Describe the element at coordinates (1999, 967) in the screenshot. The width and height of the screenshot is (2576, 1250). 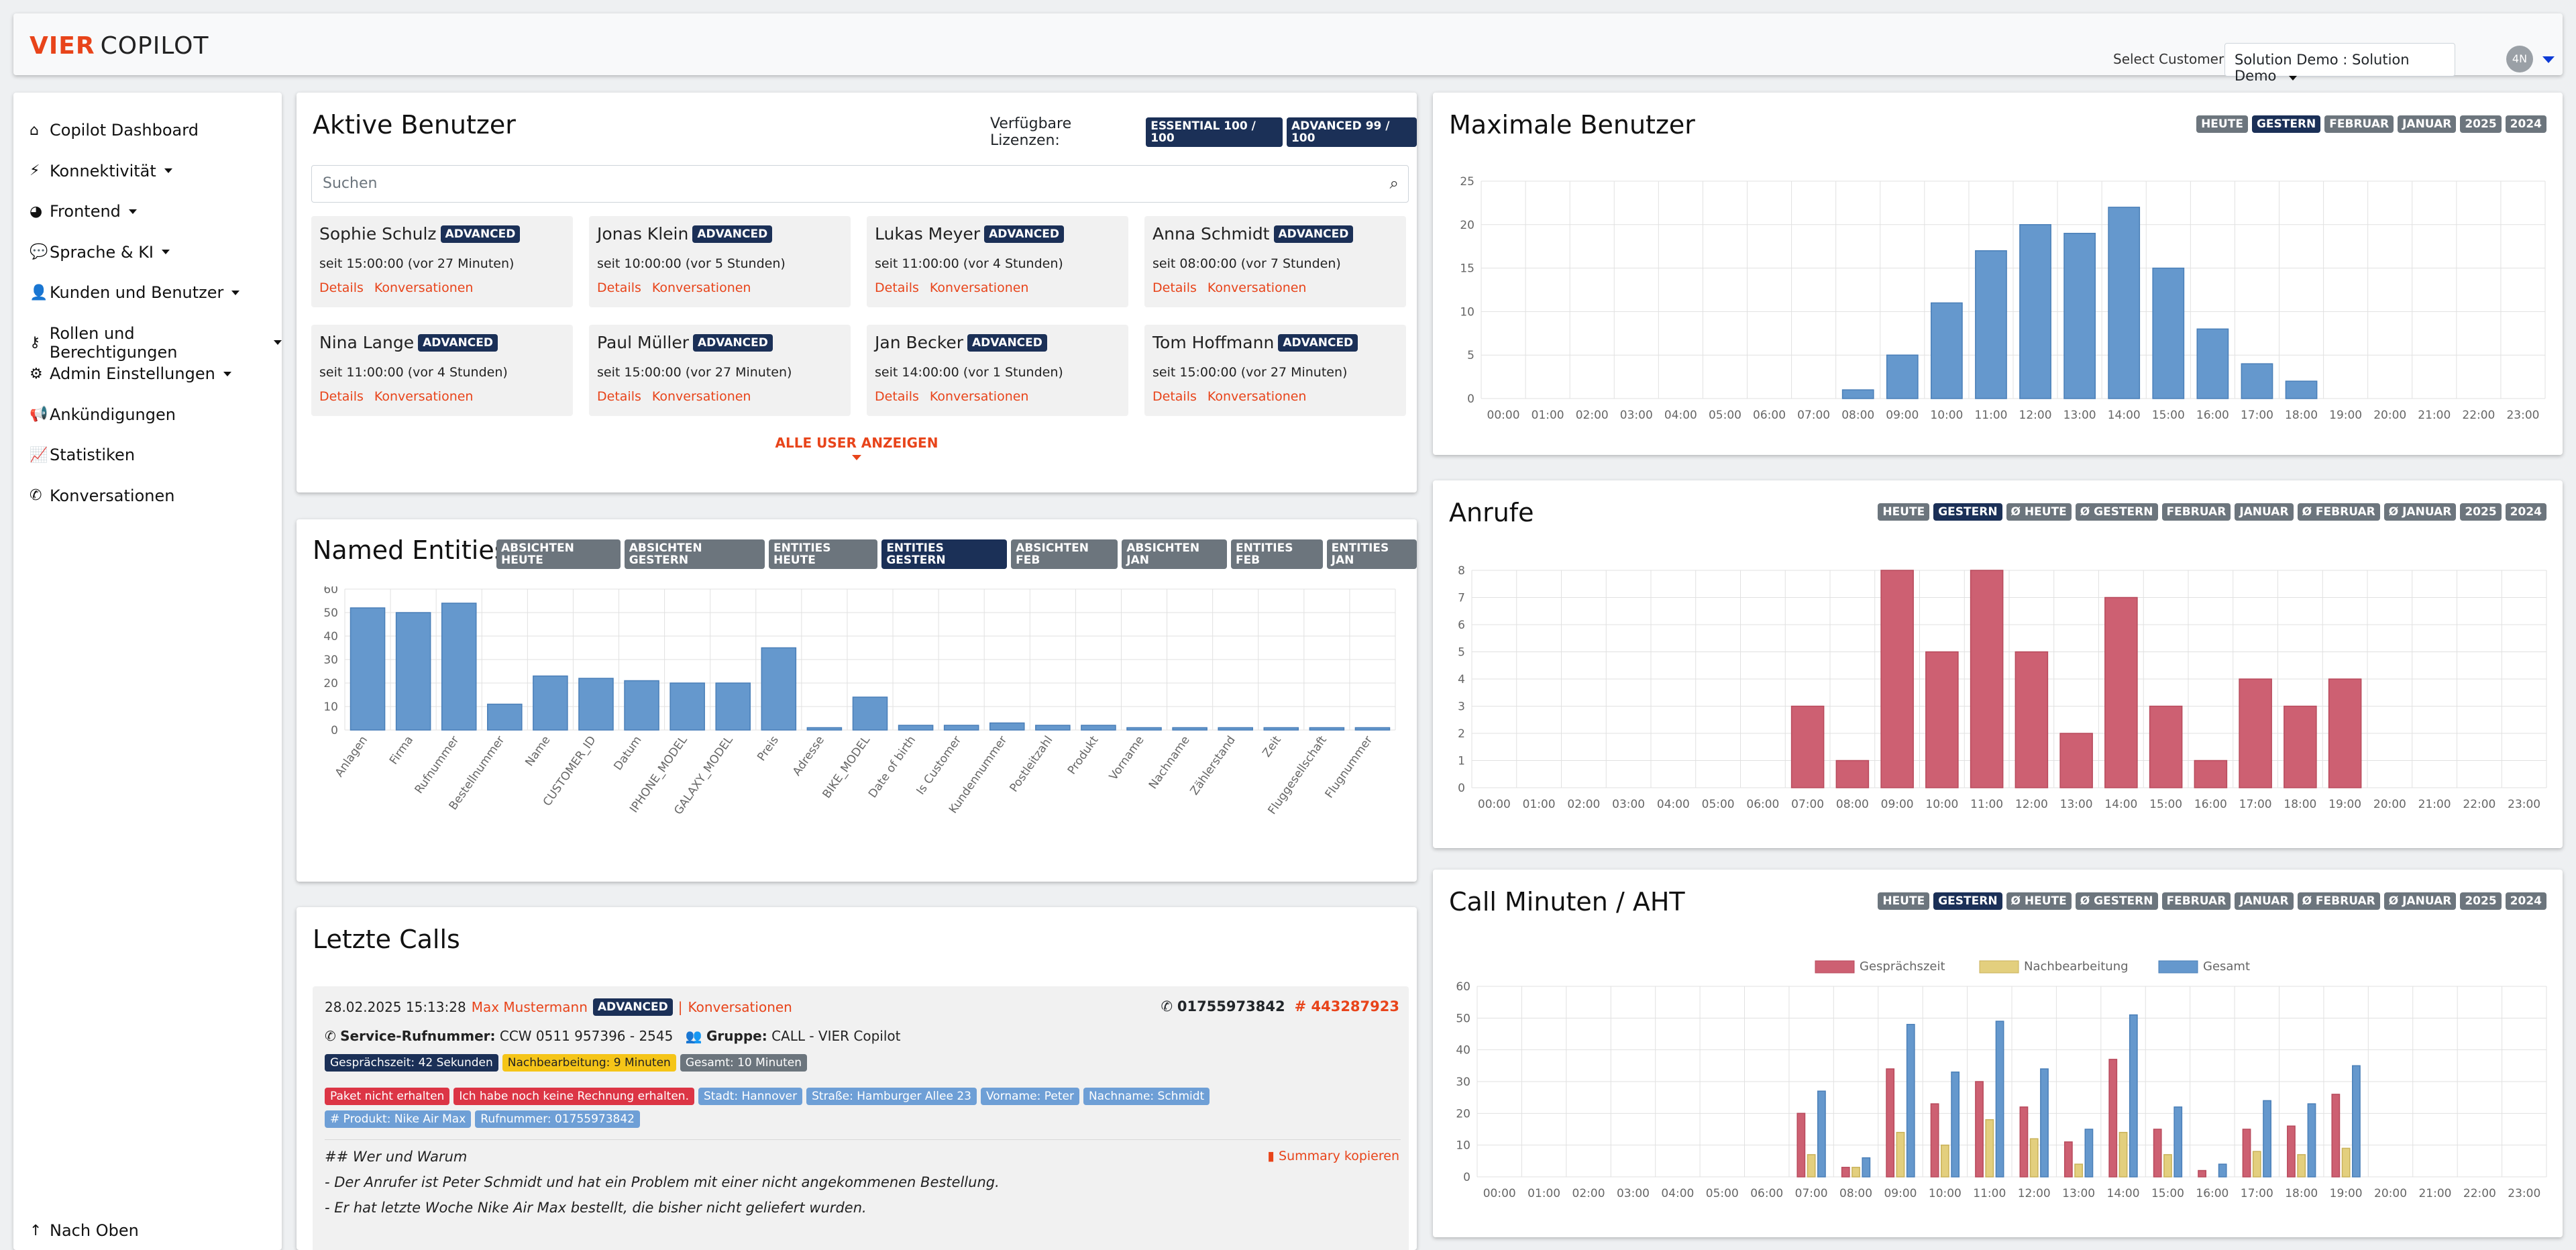
I see `legend-swatch` at that location.